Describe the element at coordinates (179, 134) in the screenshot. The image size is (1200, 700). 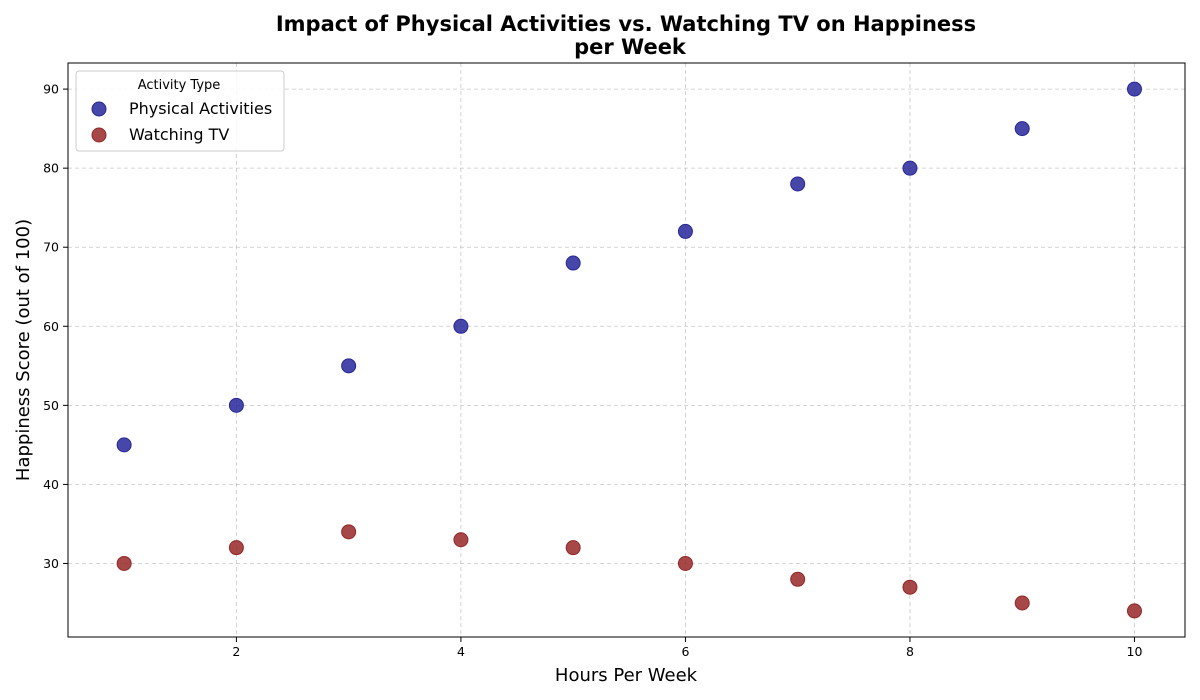
I see `legend-label-watching-tv: Watching TV` at that location.